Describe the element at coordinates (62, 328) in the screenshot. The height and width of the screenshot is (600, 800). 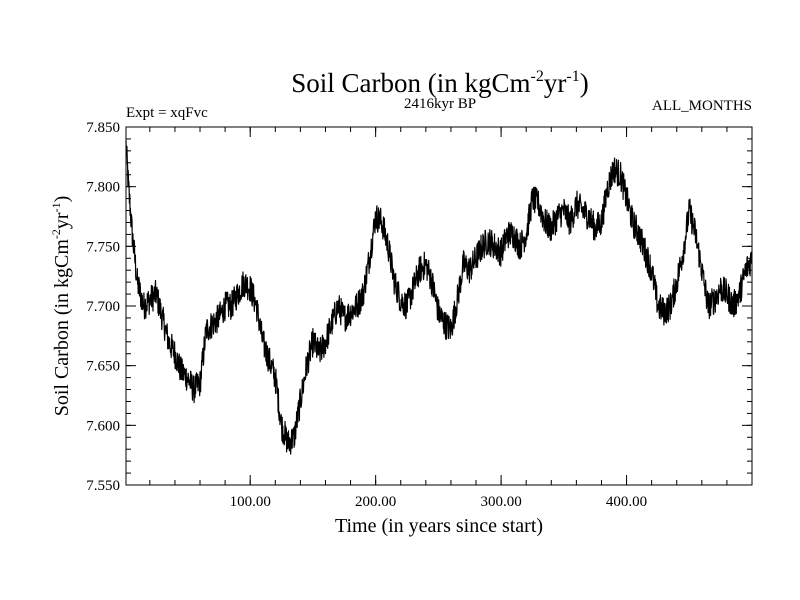
I see `y-axis-label-main: Soil Carbon (in kgCm` at that location.